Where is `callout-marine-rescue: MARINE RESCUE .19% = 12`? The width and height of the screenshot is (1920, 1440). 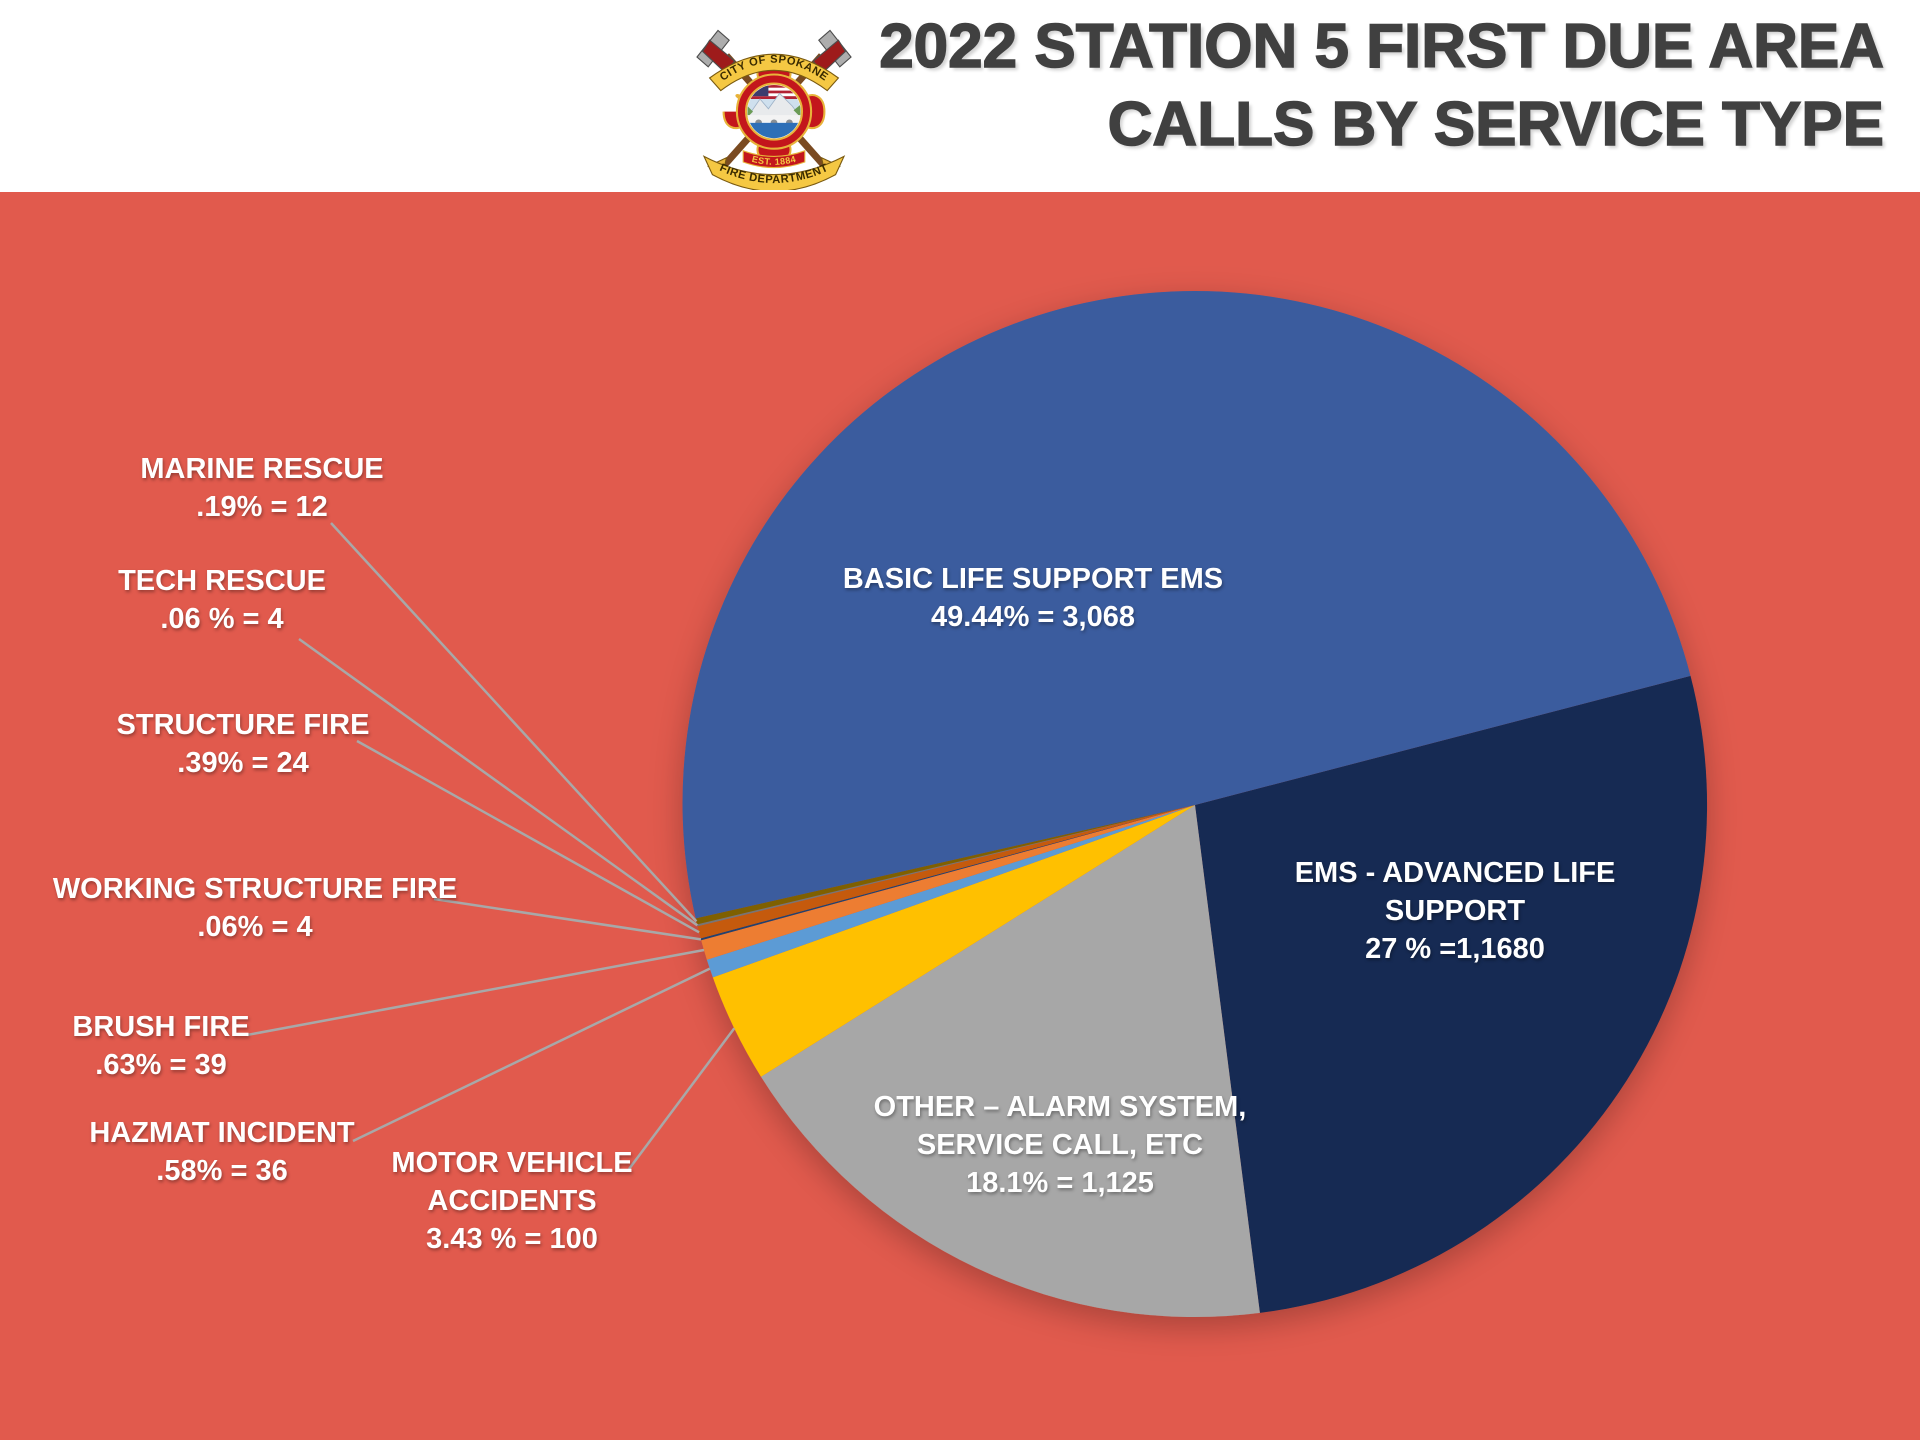
callout-marine-rescue: MARINE RESCUE .19% = 12 is located at coordinates (261, 488).